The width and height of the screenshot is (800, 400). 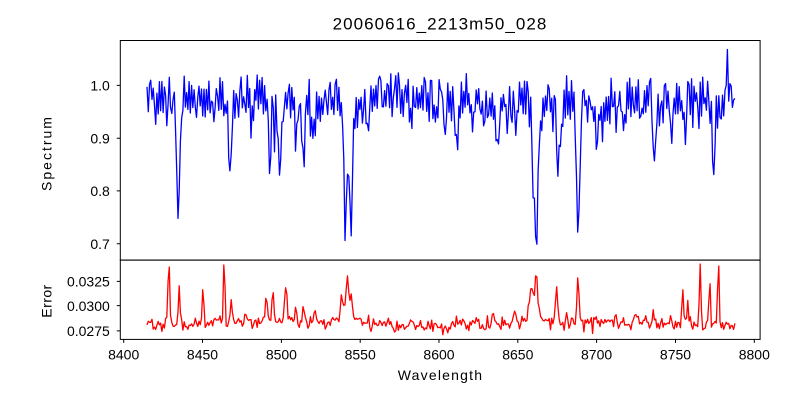 I want to click on svg-text: 0.0275, so click(x=88, y=331).